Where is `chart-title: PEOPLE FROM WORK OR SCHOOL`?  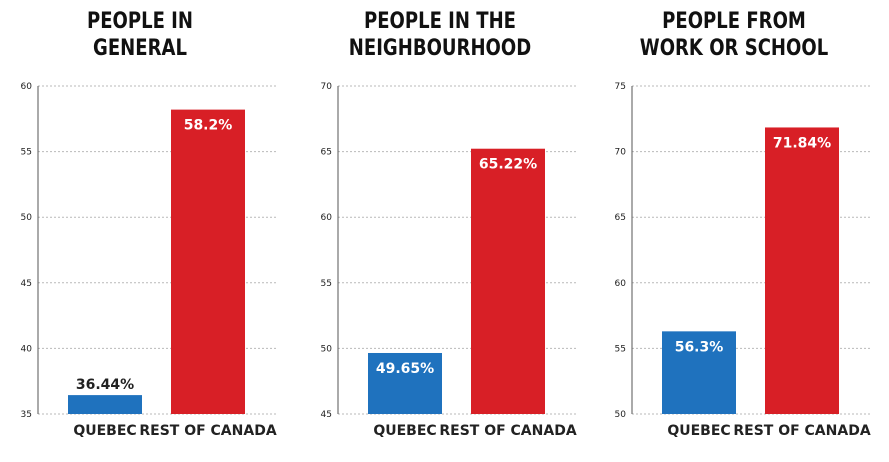
chart-title: PEOPLE FROM WORK OR SCHOOL is located at coordinates (734, 35).